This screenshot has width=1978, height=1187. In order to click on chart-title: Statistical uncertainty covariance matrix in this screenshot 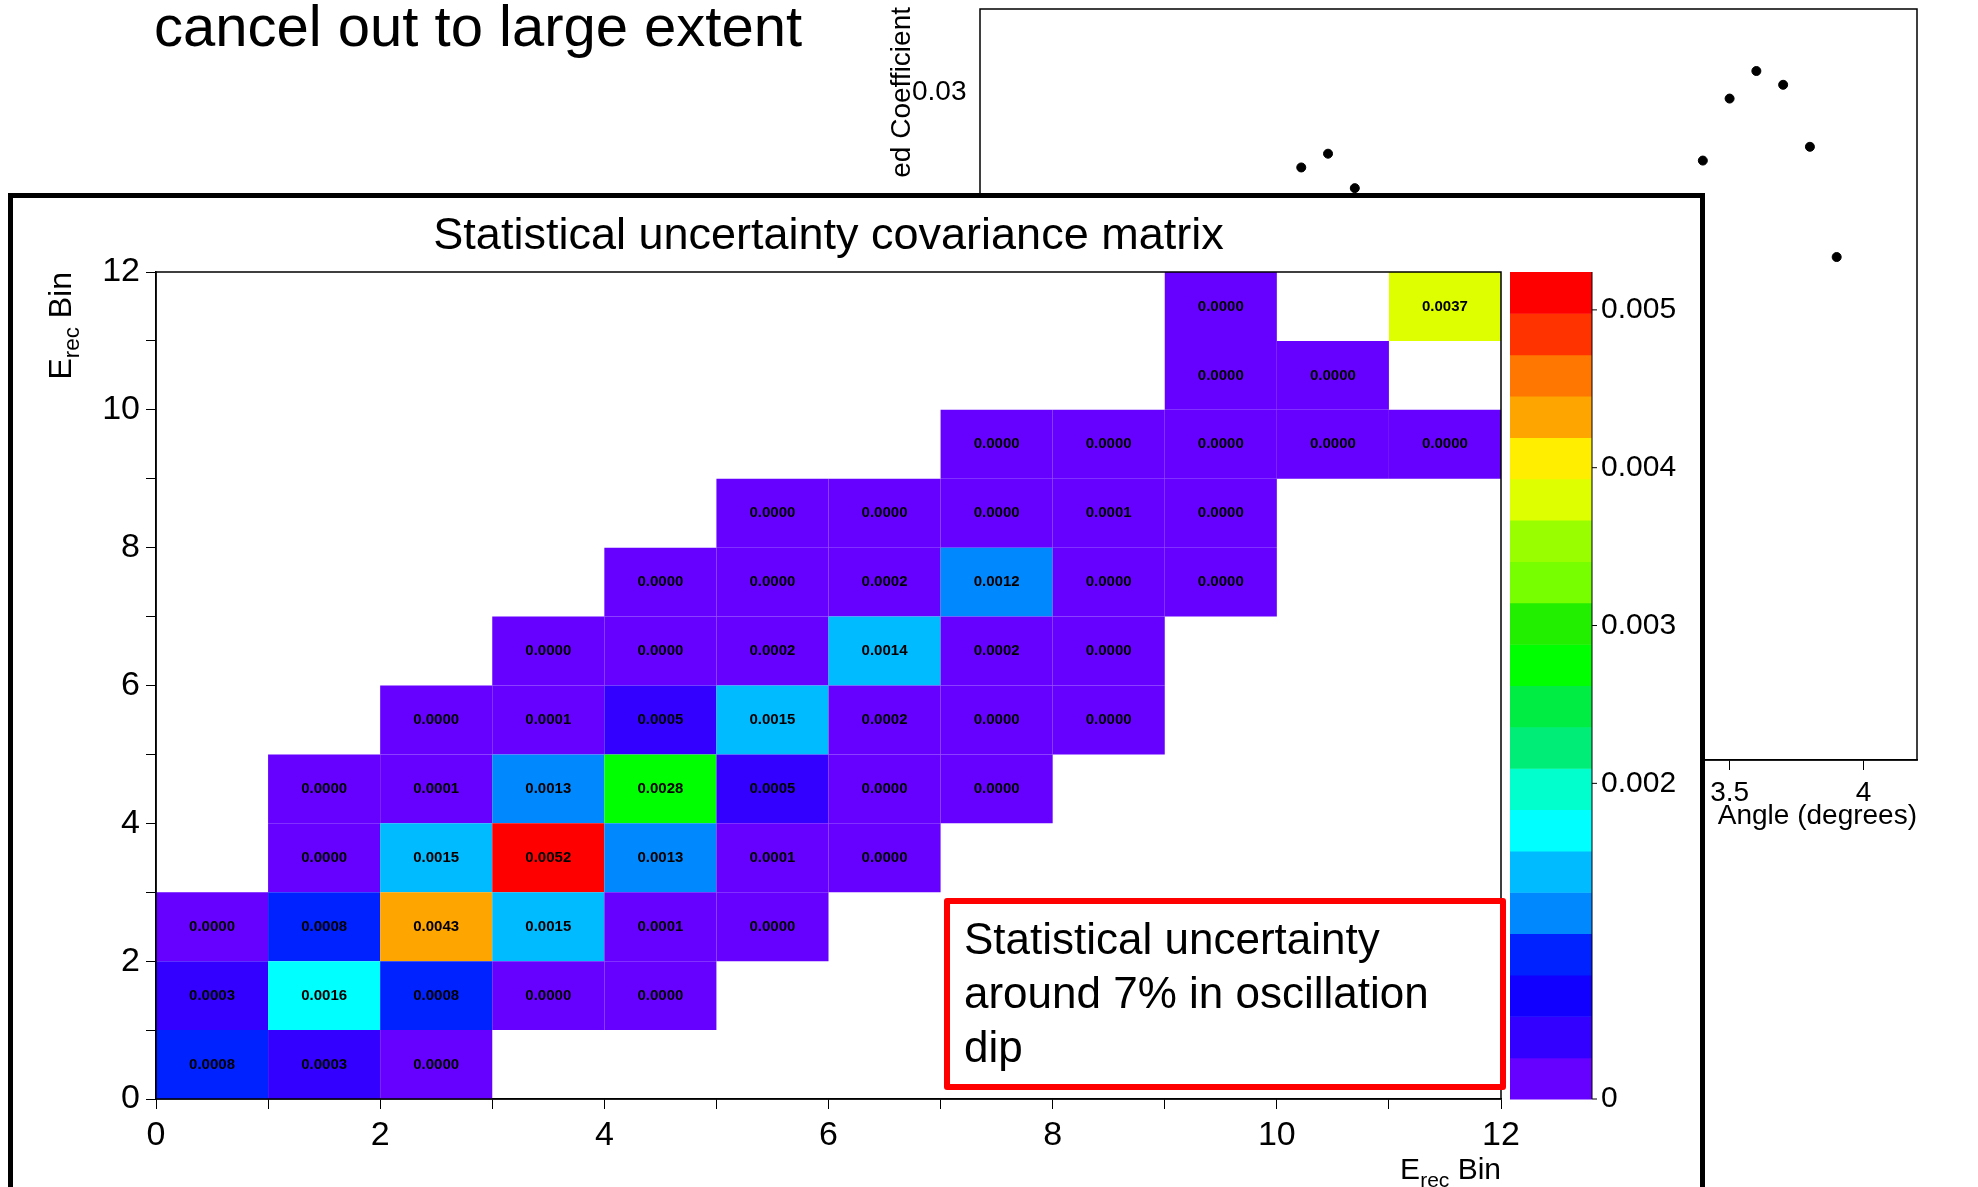, I will do `click(829, 233)`.